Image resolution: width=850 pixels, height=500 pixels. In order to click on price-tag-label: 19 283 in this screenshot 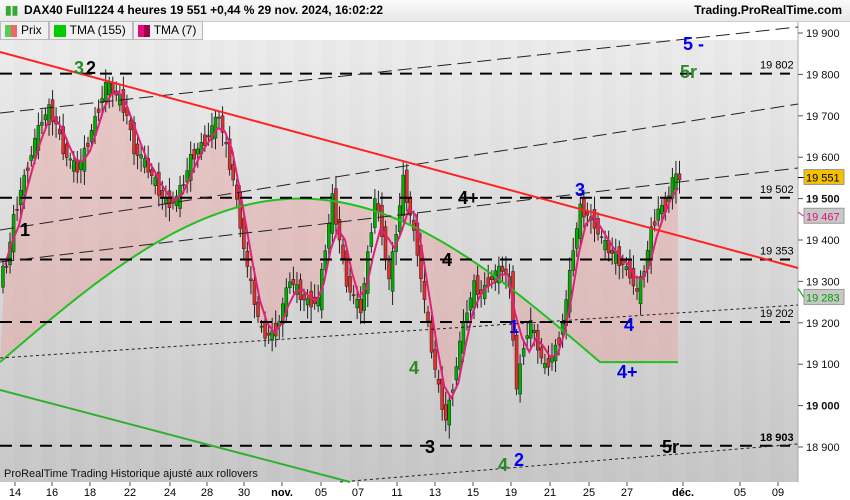, I will do `click(823, 298)`.